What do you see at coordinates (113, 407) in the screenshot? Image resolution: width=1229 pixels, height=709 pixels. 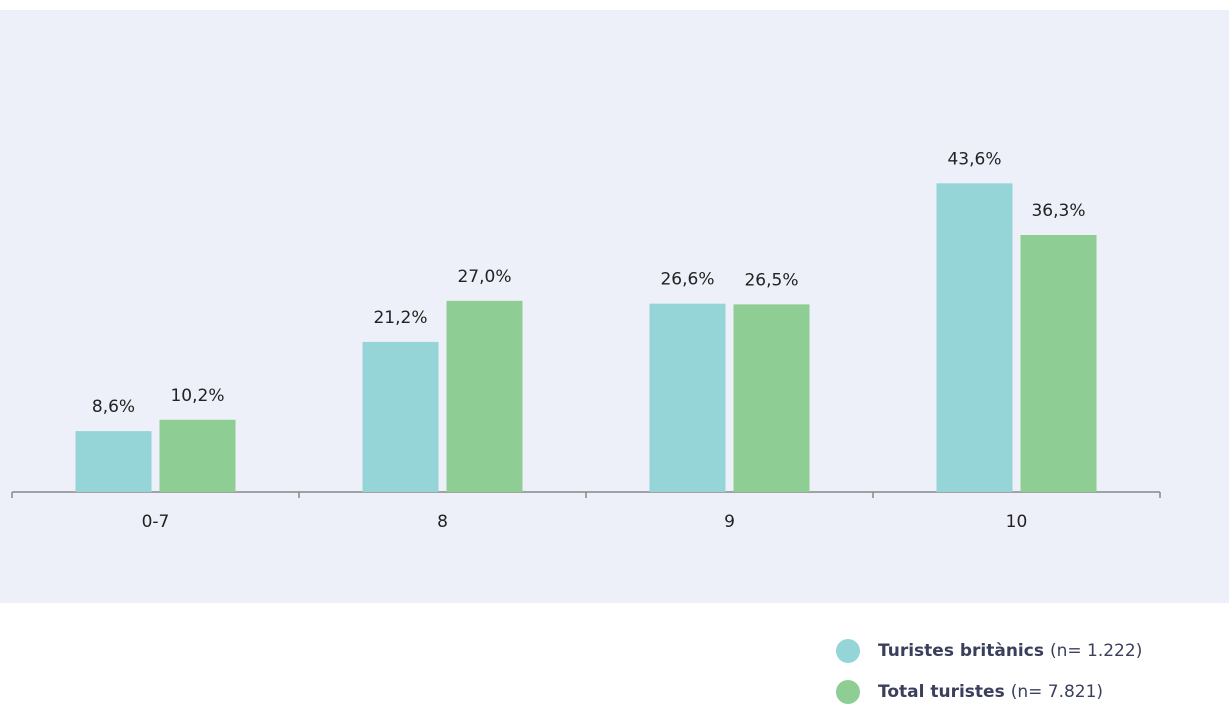 I see `value-label: 8,6%` at bounding box center [113, 407].